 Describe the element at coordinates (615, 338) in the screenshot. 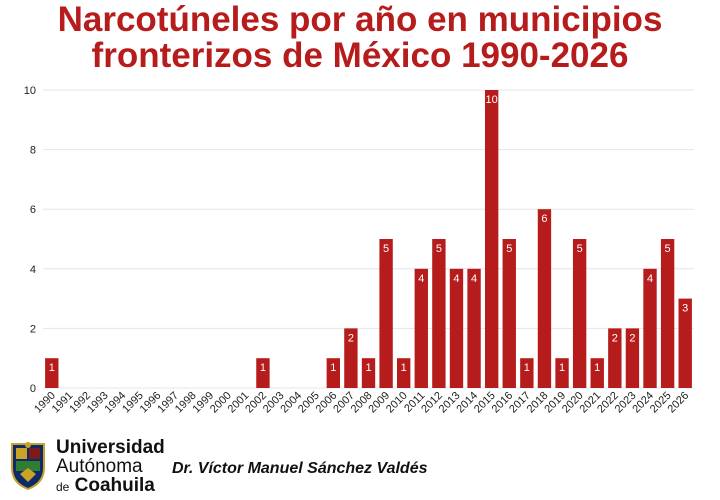

I see `data-label-2022: 2` at that location.